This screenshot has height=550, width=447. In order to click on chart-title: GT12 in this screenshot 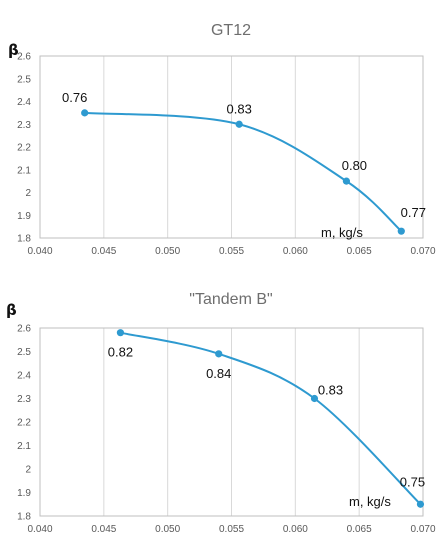, I will do `click(231, 30)`.